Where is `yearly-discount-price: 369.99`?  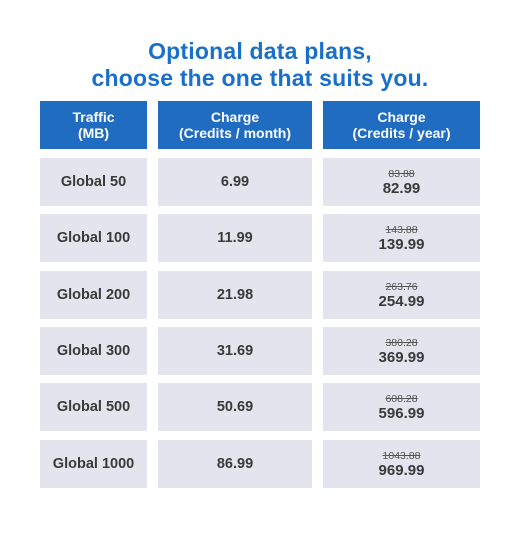 yearly-discount-price: 369.99 is located at coordinates (401, 357).